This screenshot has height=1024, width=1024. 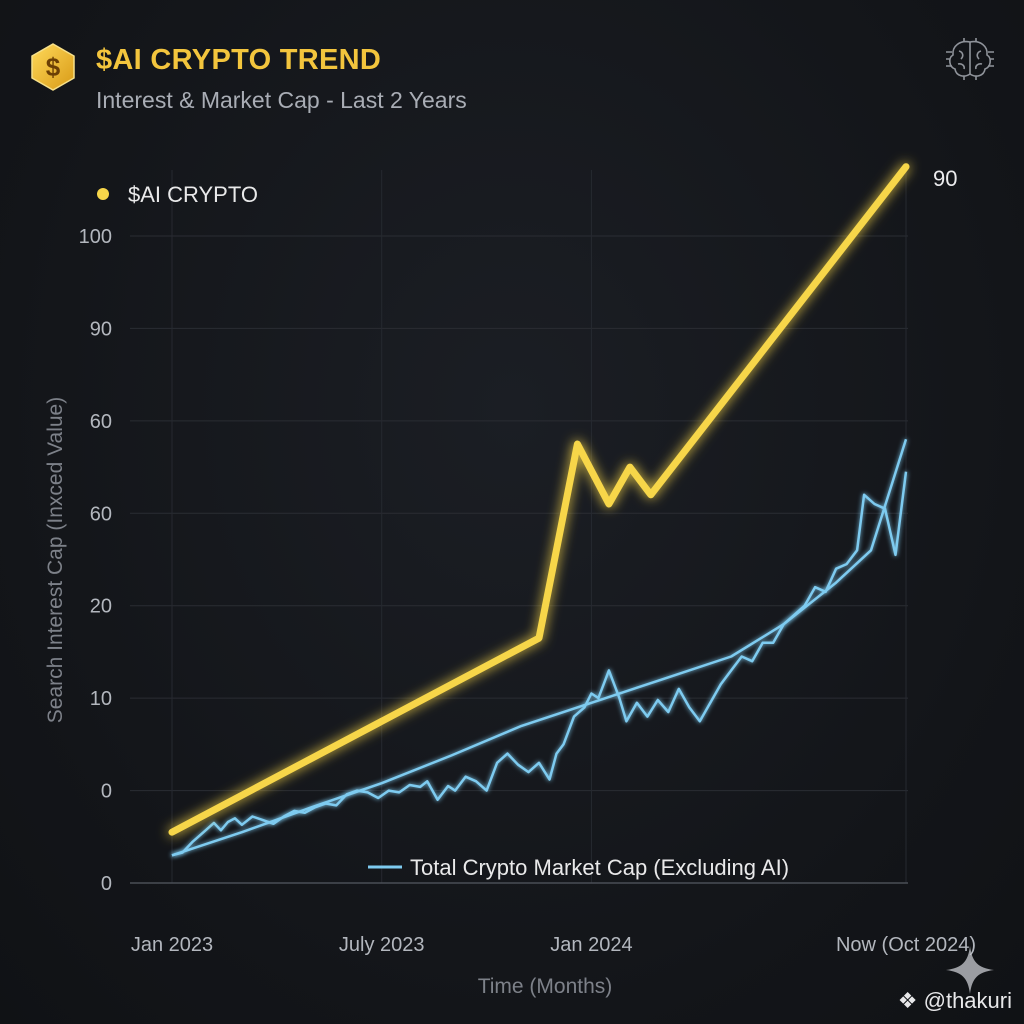 I want to click on brain-chip-icon, so click(x=970, y=59).